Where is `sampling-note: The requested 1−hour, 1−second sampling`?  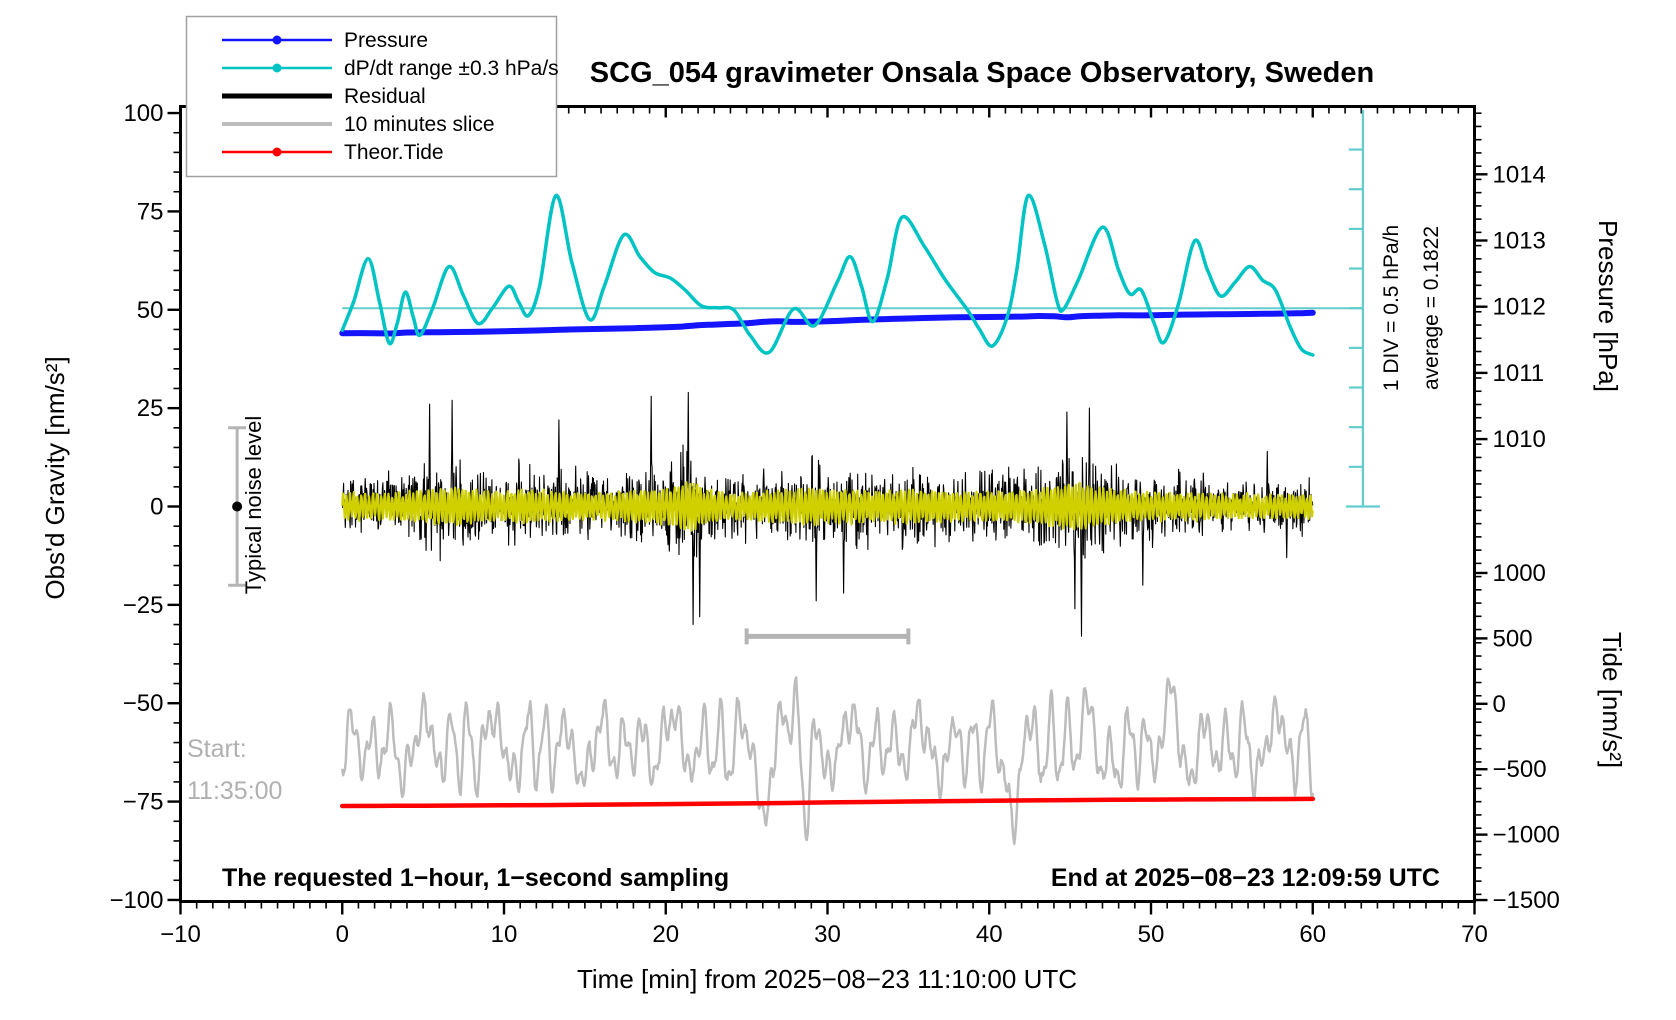
sampling-note: The requested 1−hour, 1−second sampling is located at coordinates (475, 878).